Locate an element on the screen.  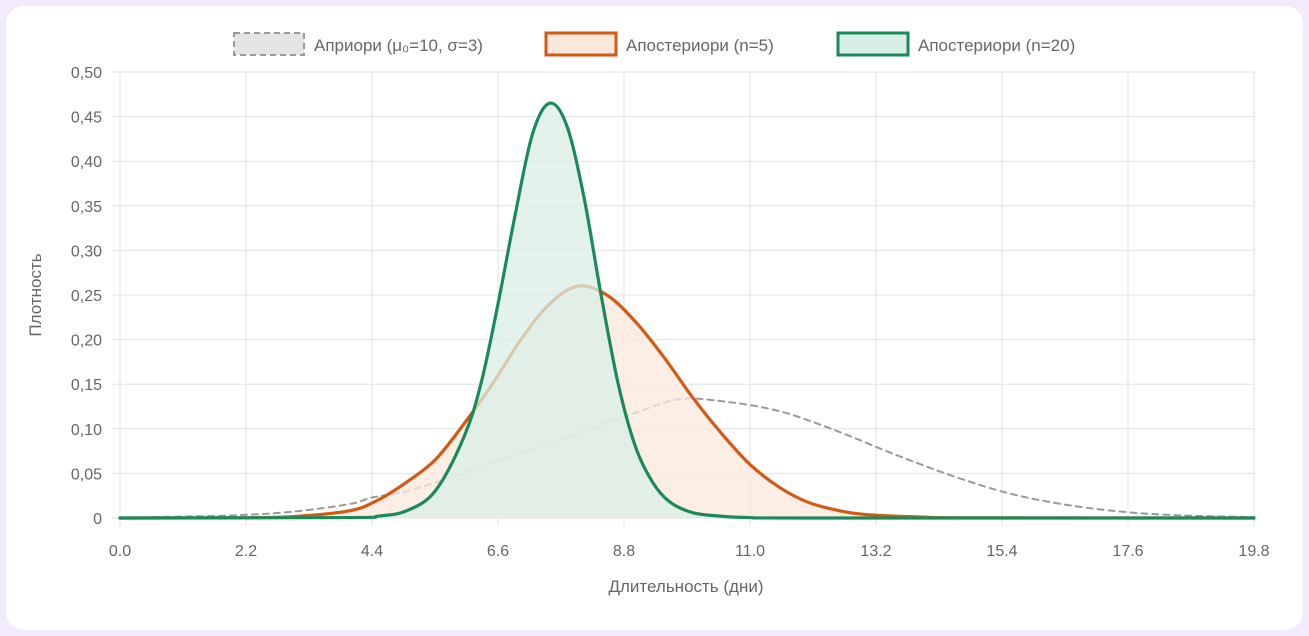
y-axis-title: Плотность is located at coordinates (35, 294).